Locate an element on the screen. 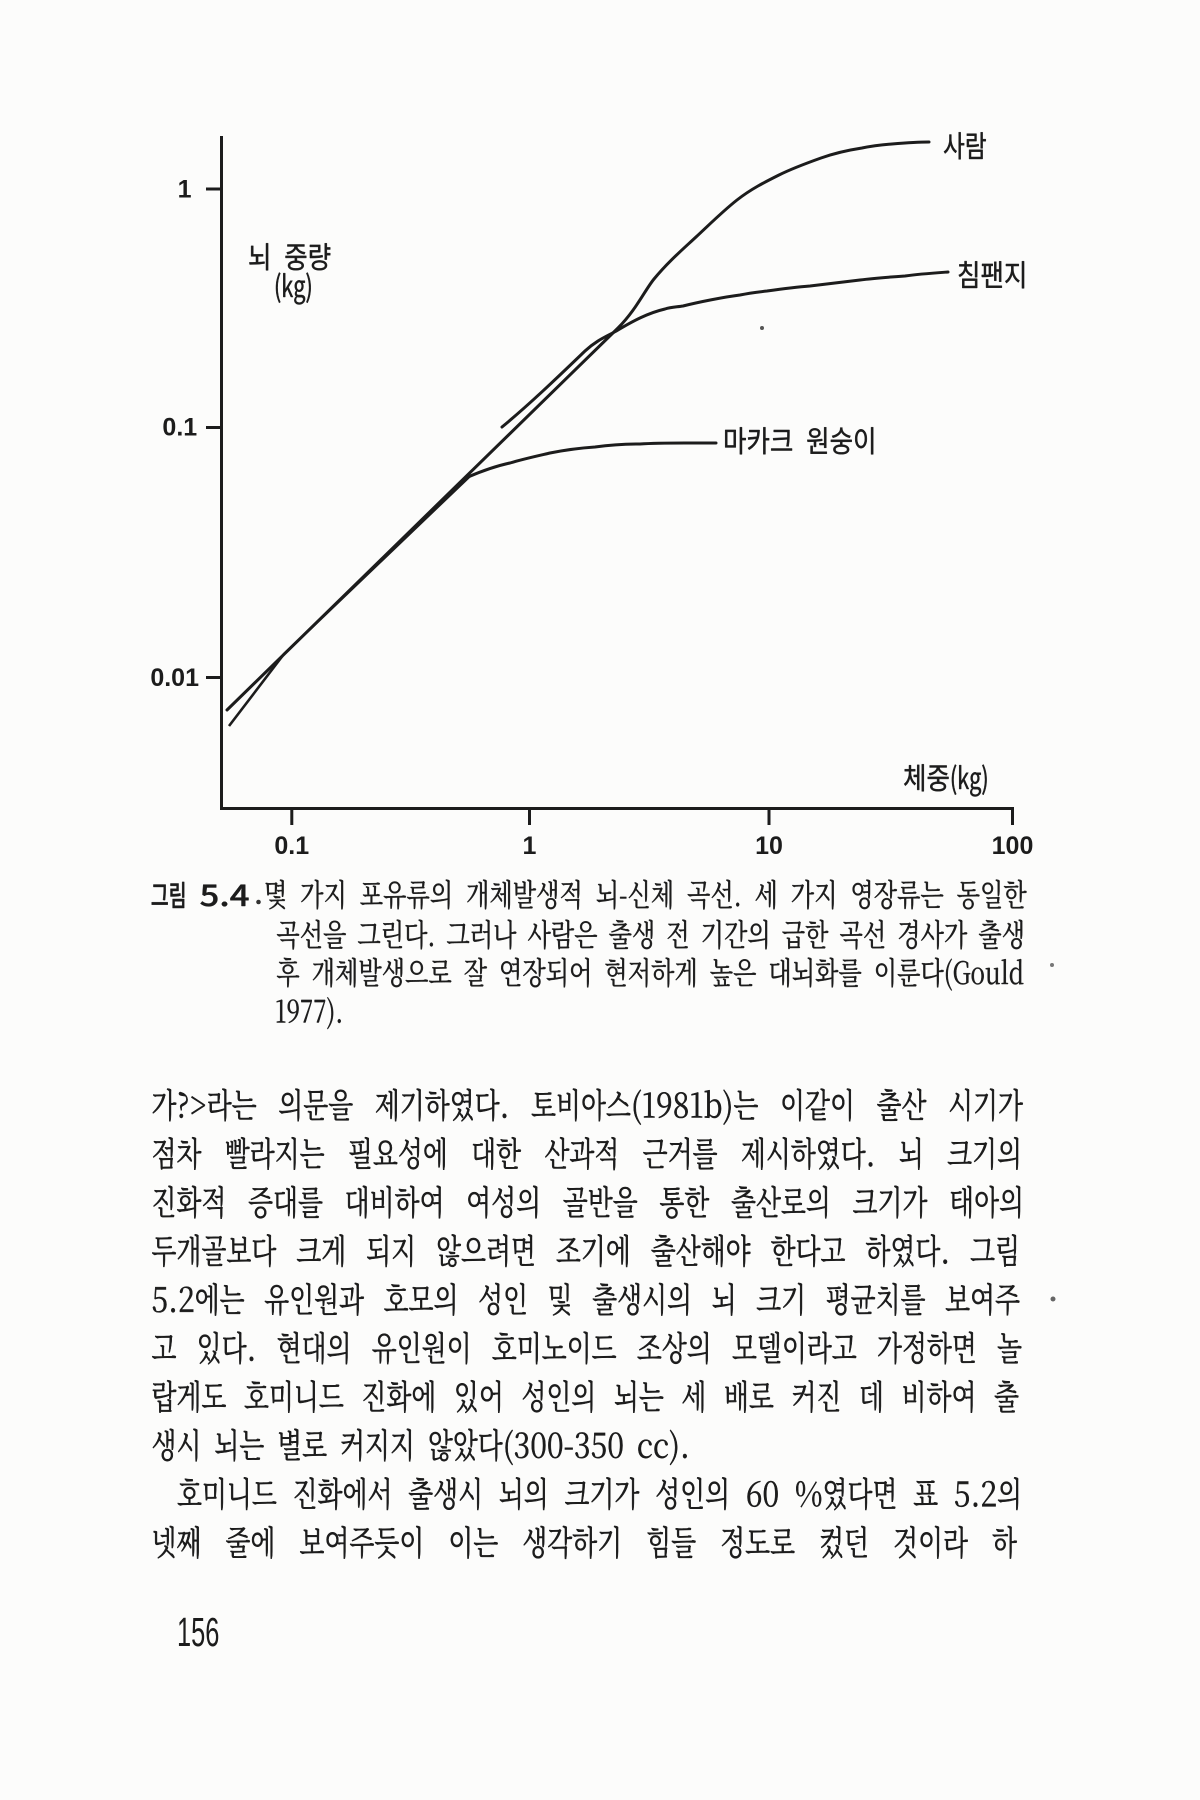 The width and height of the screenshot is (1200, 1800). svg-text: 0.01 is located at coordinates (174, 678).